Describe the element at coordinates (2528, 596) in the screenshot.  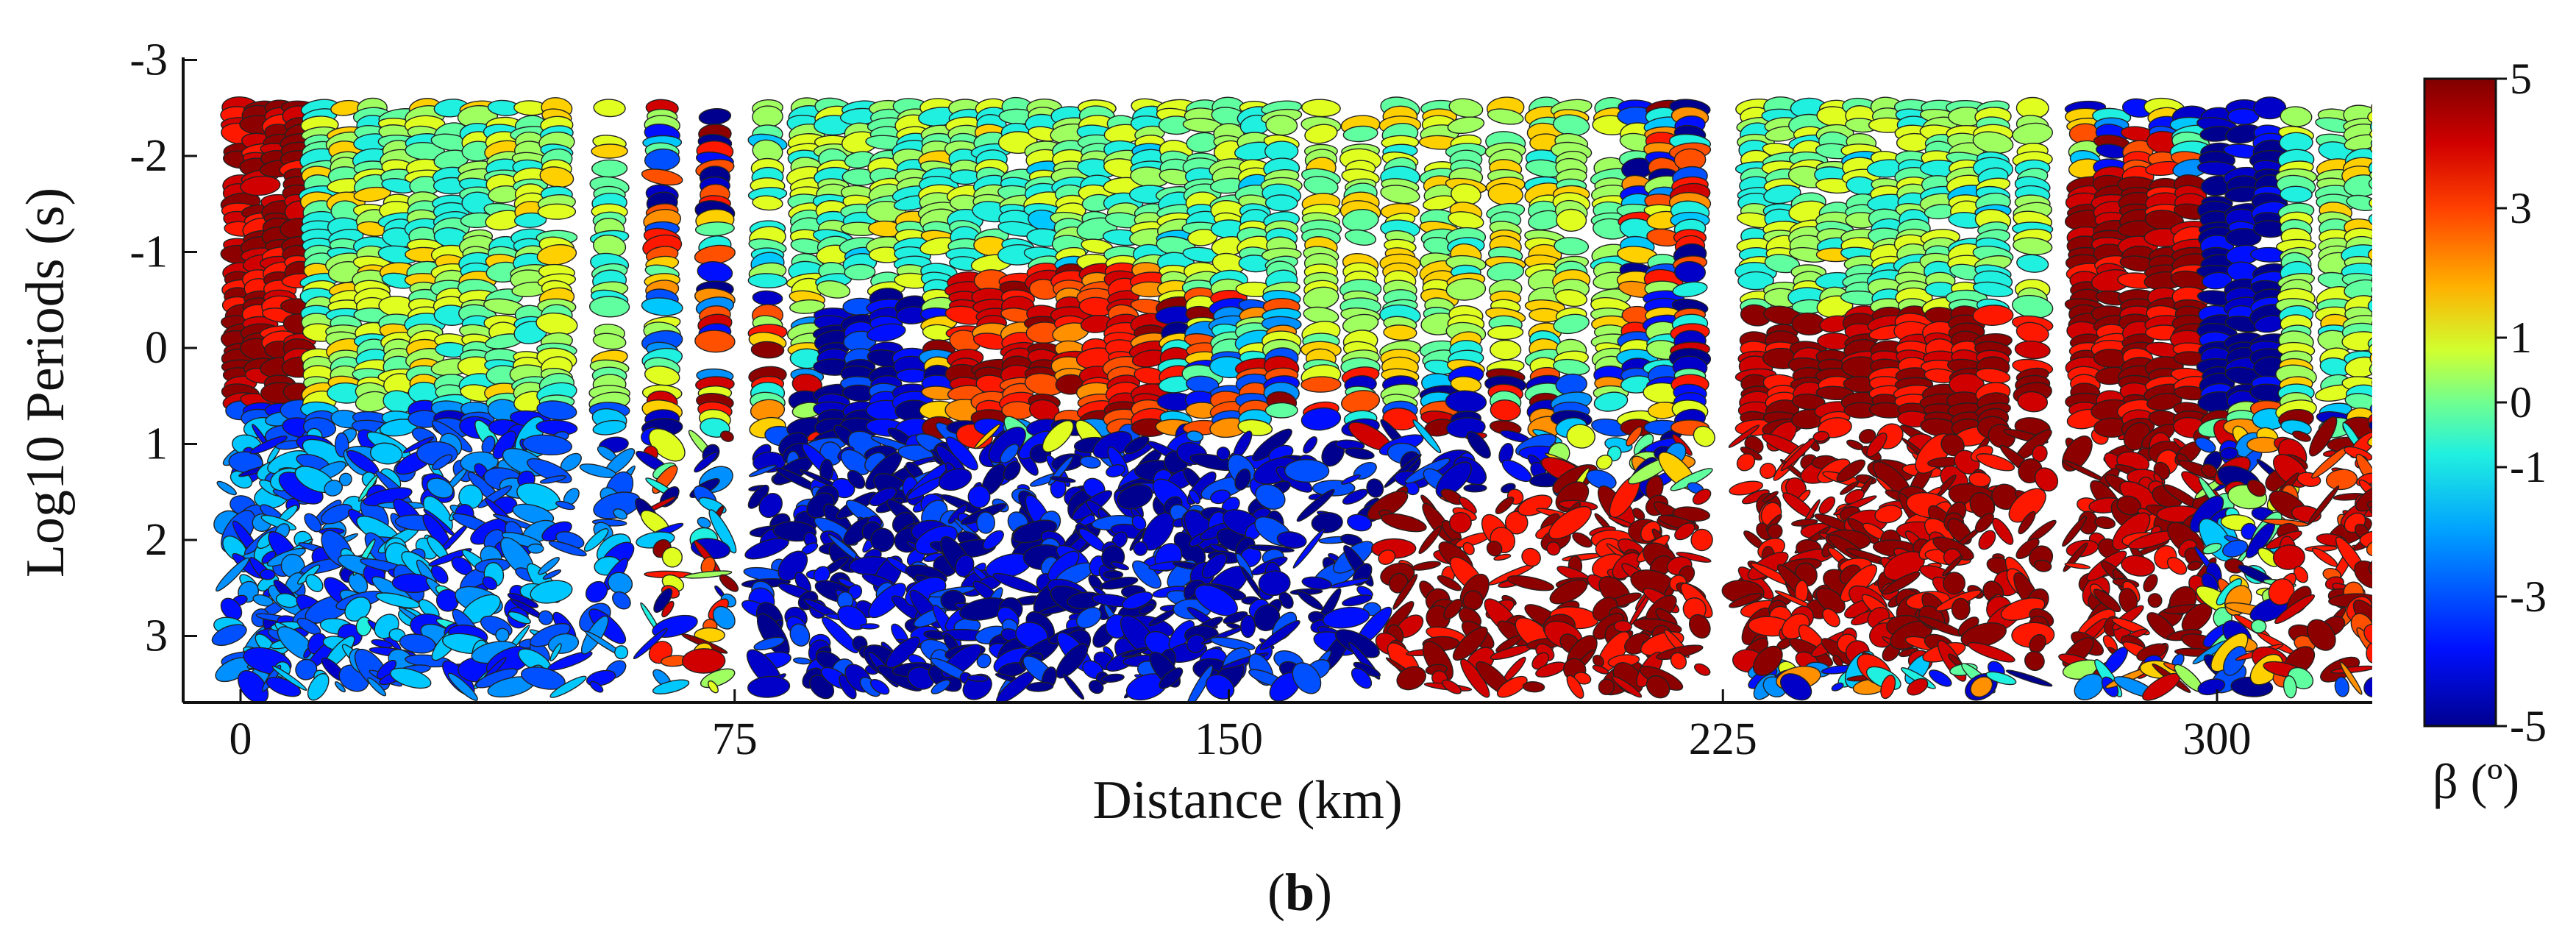
I see `colorbar-tick-label: -3` at that location.